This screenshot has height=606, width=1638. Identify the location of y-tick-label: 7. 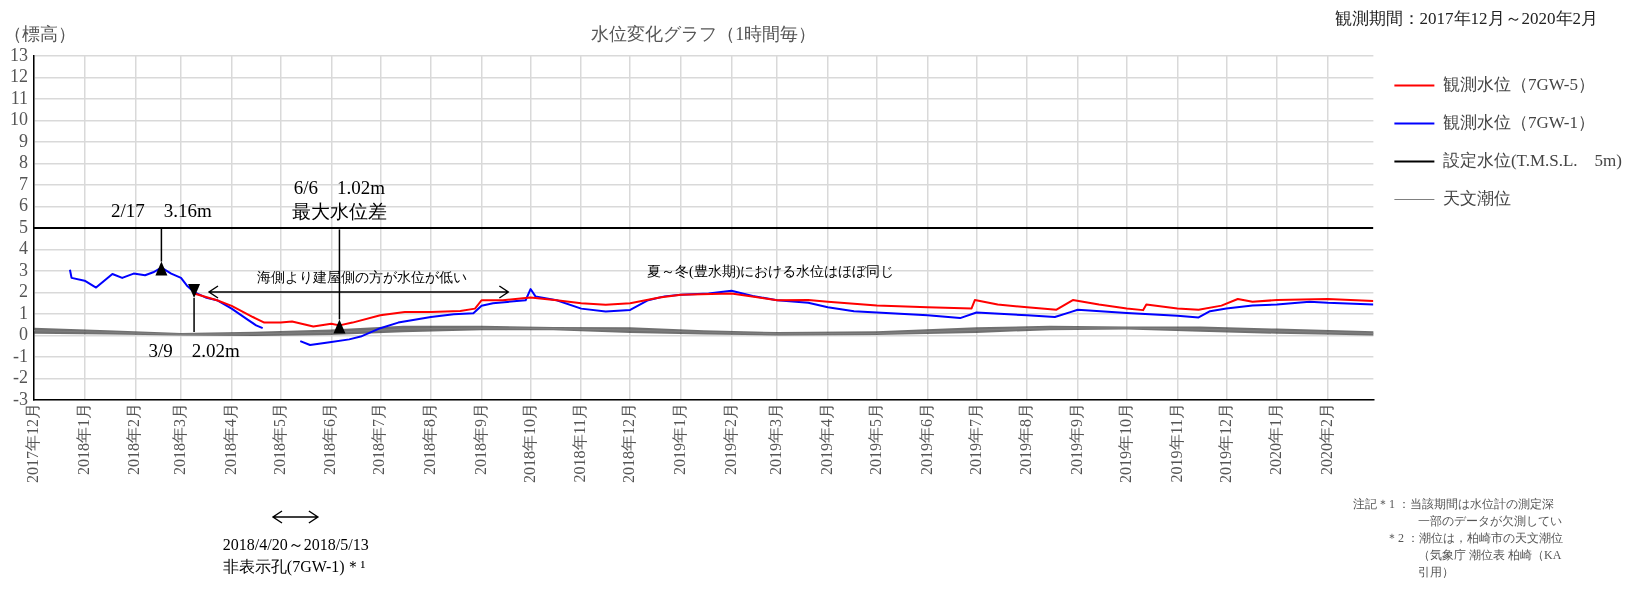
(23, 183).